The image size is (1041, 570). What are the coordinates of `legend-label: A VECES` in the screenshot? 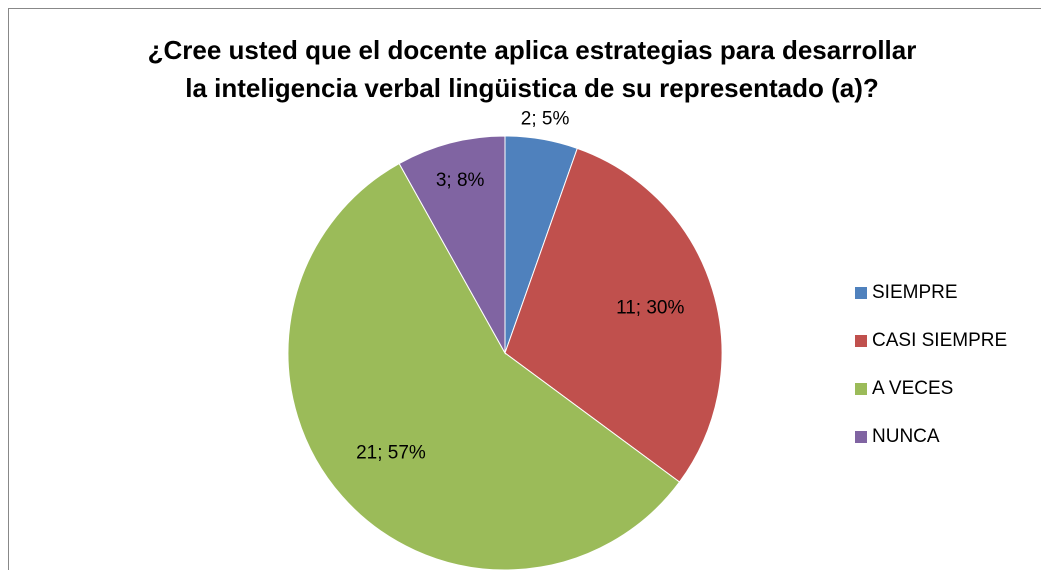 It's located at (912, 388).